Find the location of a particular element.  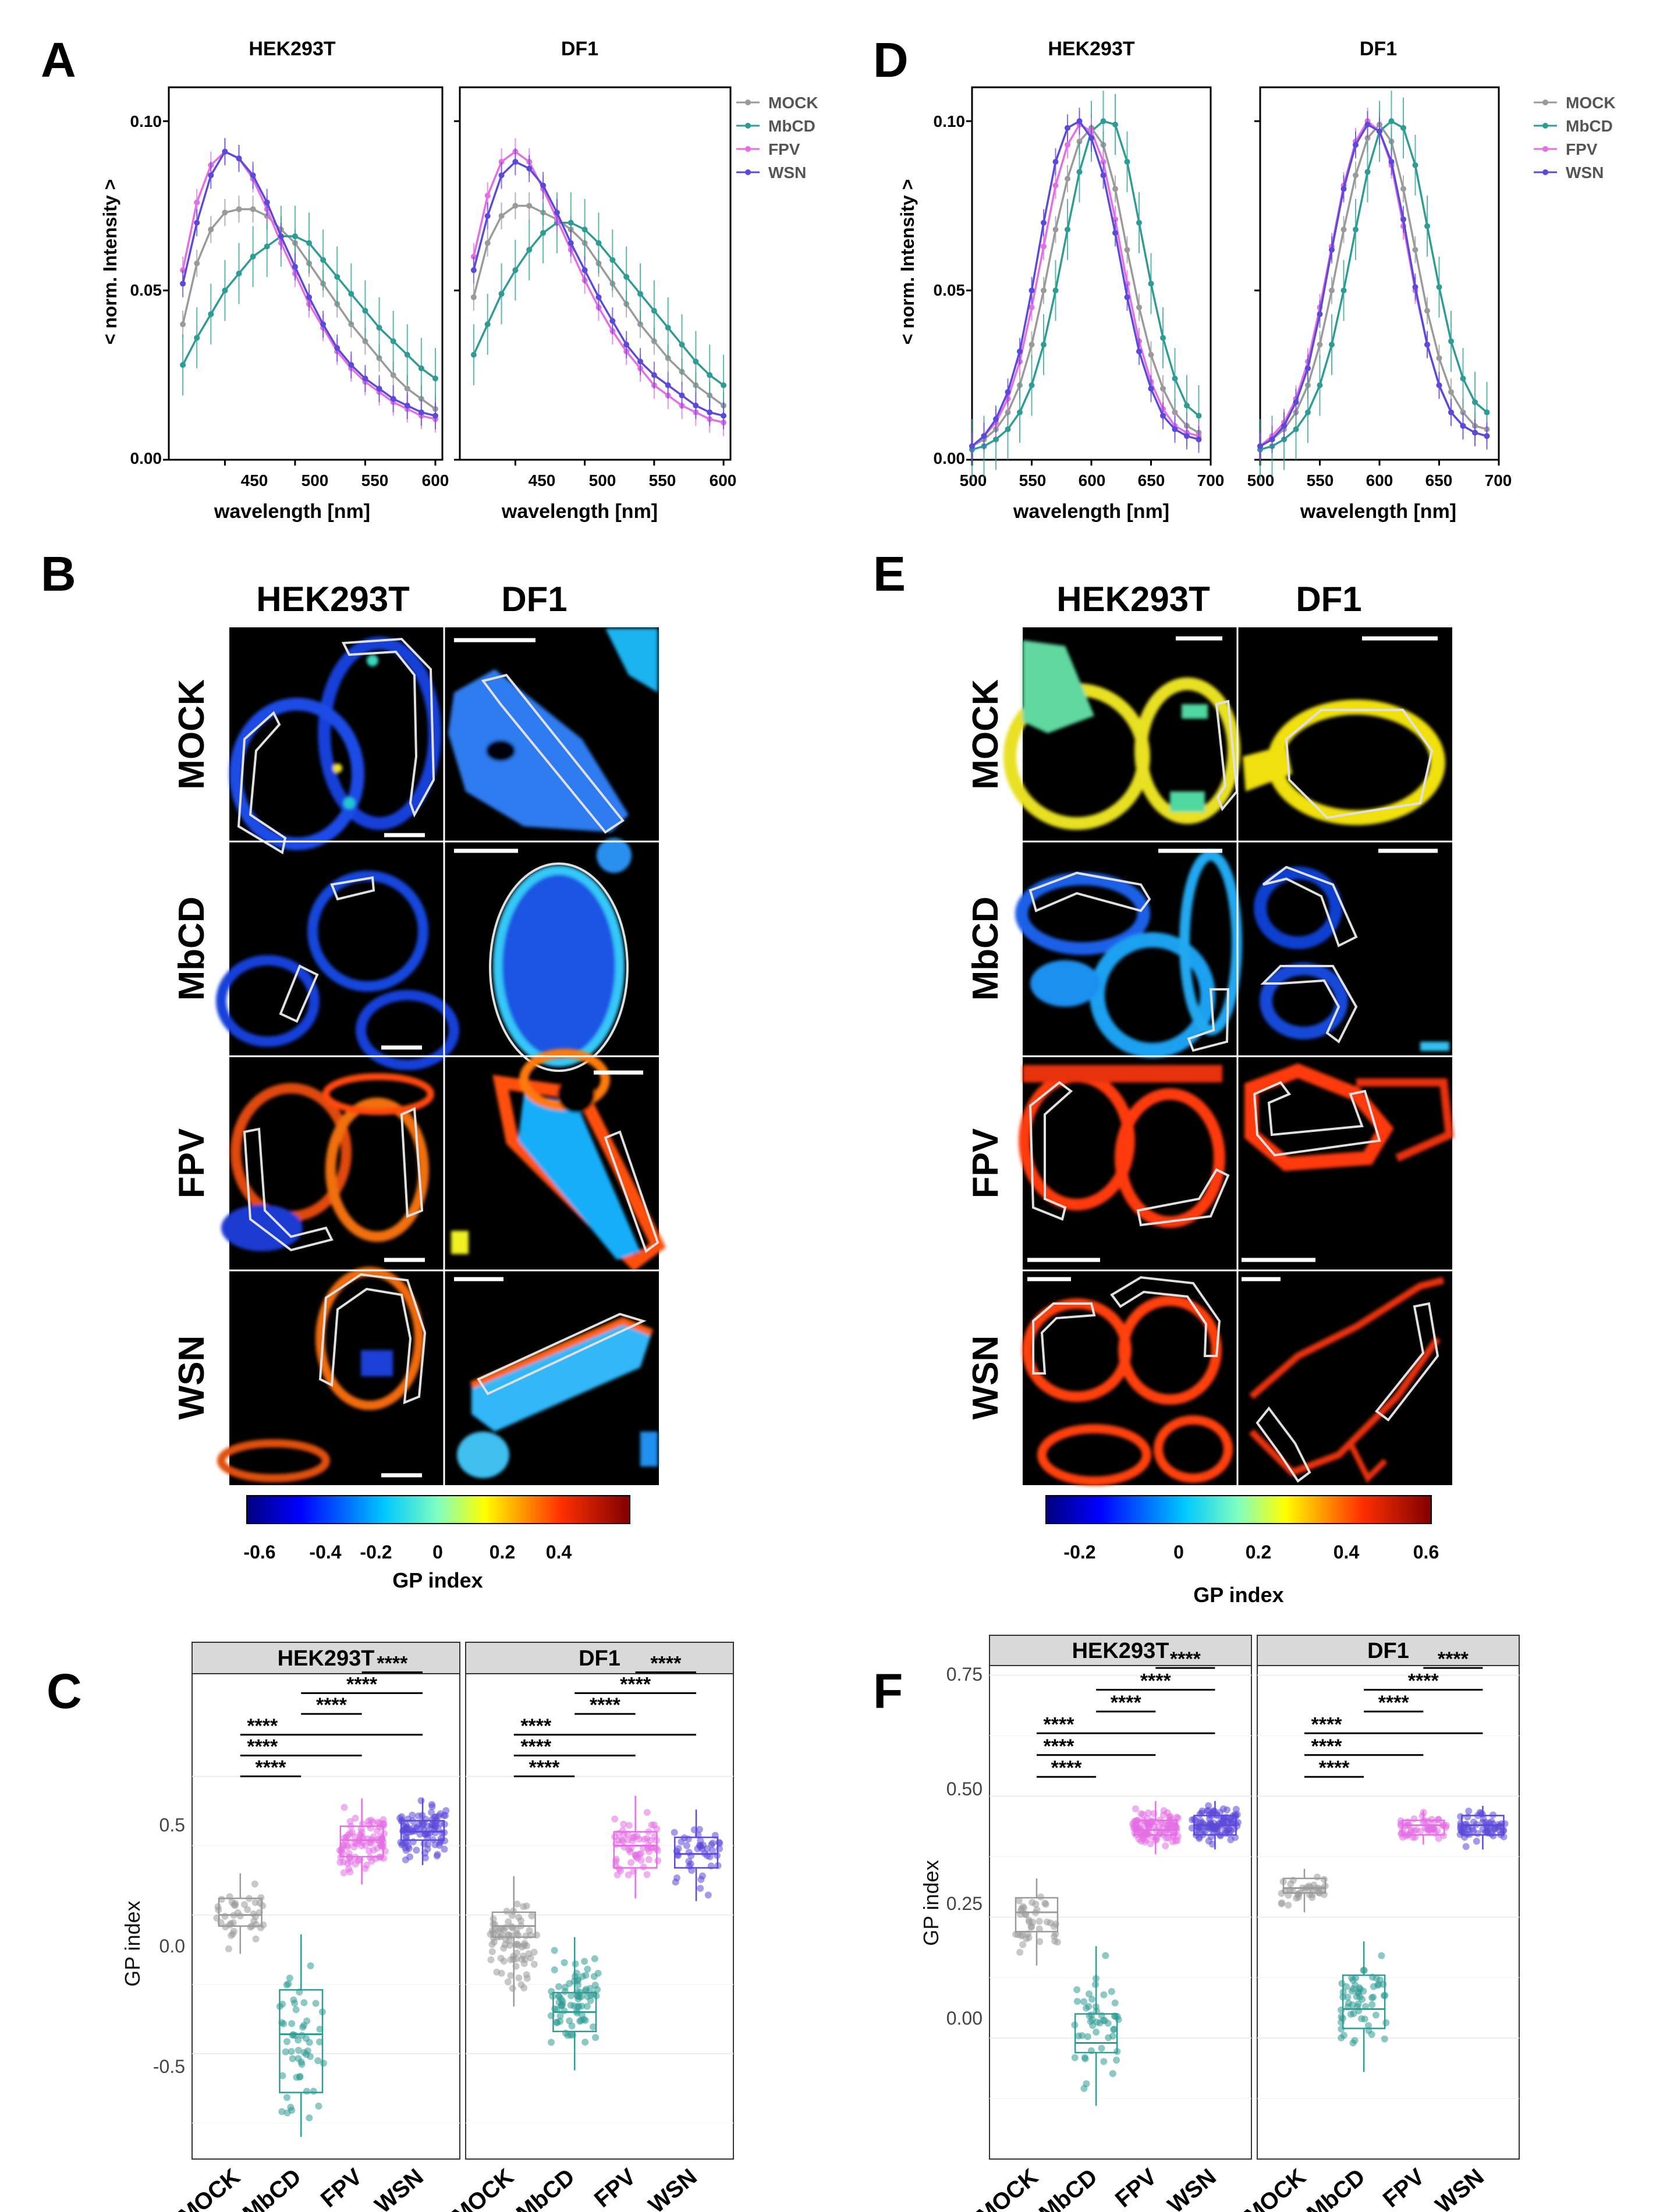

spot-b-fpv-df1-yellow is located at coordinates (460, 1242).